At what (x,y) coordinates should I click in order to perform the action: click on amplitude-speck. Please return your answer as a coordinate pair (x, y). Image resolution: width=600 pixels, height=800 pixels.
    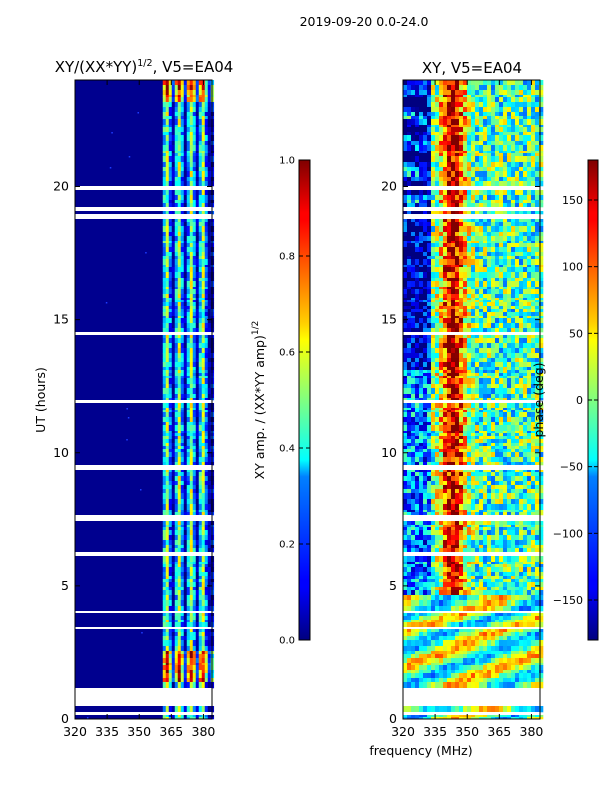
    Looking at the image, I should click on (87, 718).